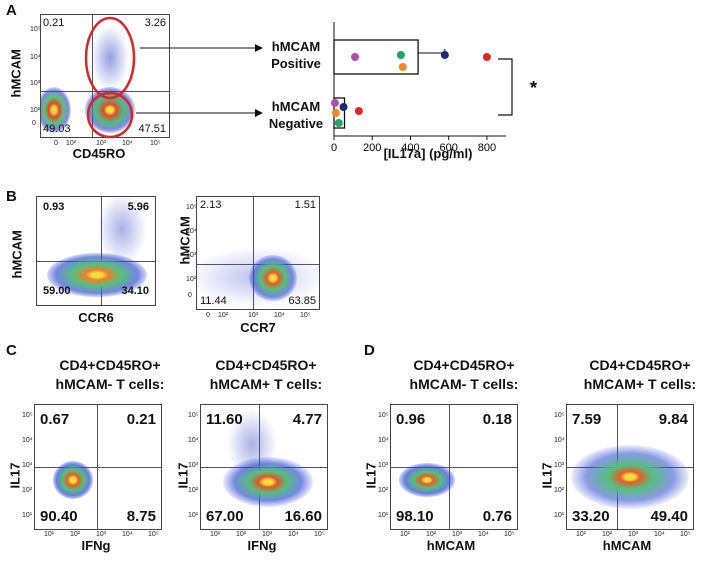 This screenshot has height=567, width=724. What do you see at coordinates (59, 516) in the screenshot?
I see `panel-c-left-quadrant-ll: 90.40` at bounding box center [59, 516].